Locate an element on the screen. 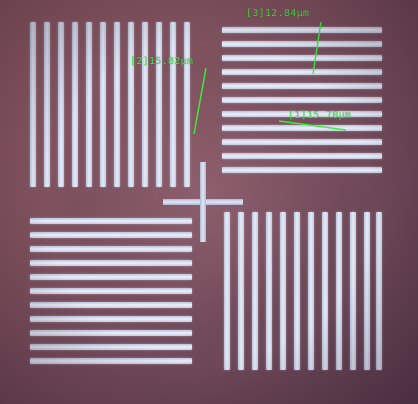  grating-bottom-left-horizontal is located at coordinates (111, 293).